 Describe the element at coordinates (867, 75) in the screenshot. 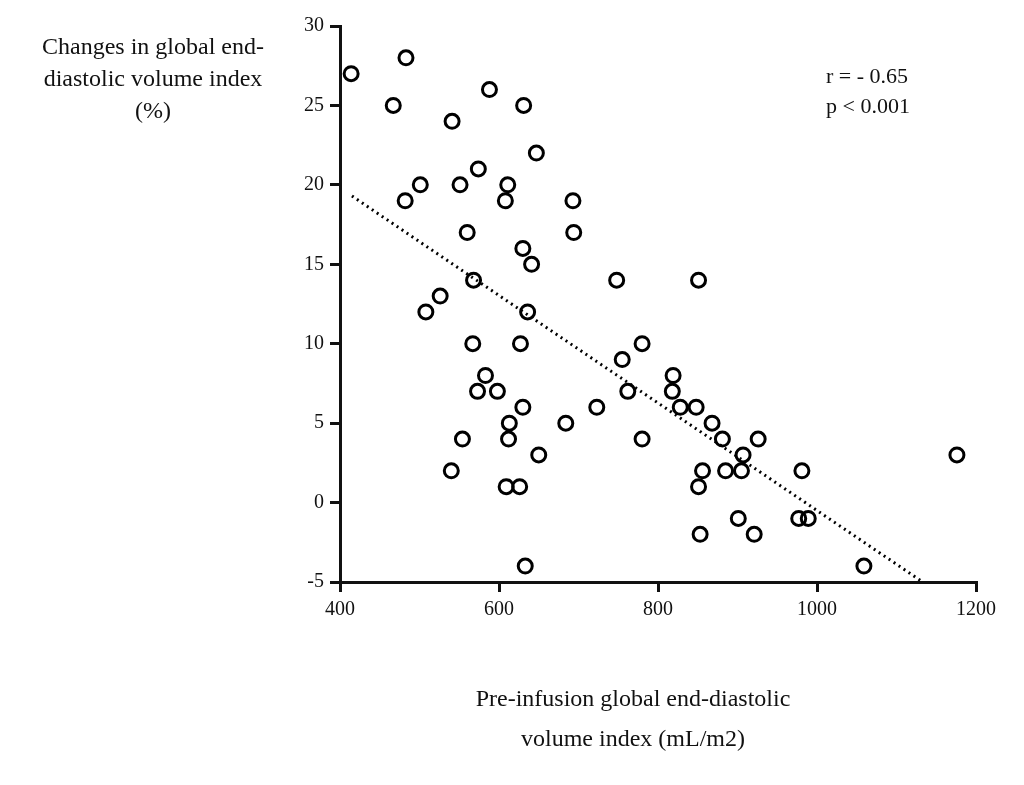

I see `annotation: r = - 0.65` at that location.